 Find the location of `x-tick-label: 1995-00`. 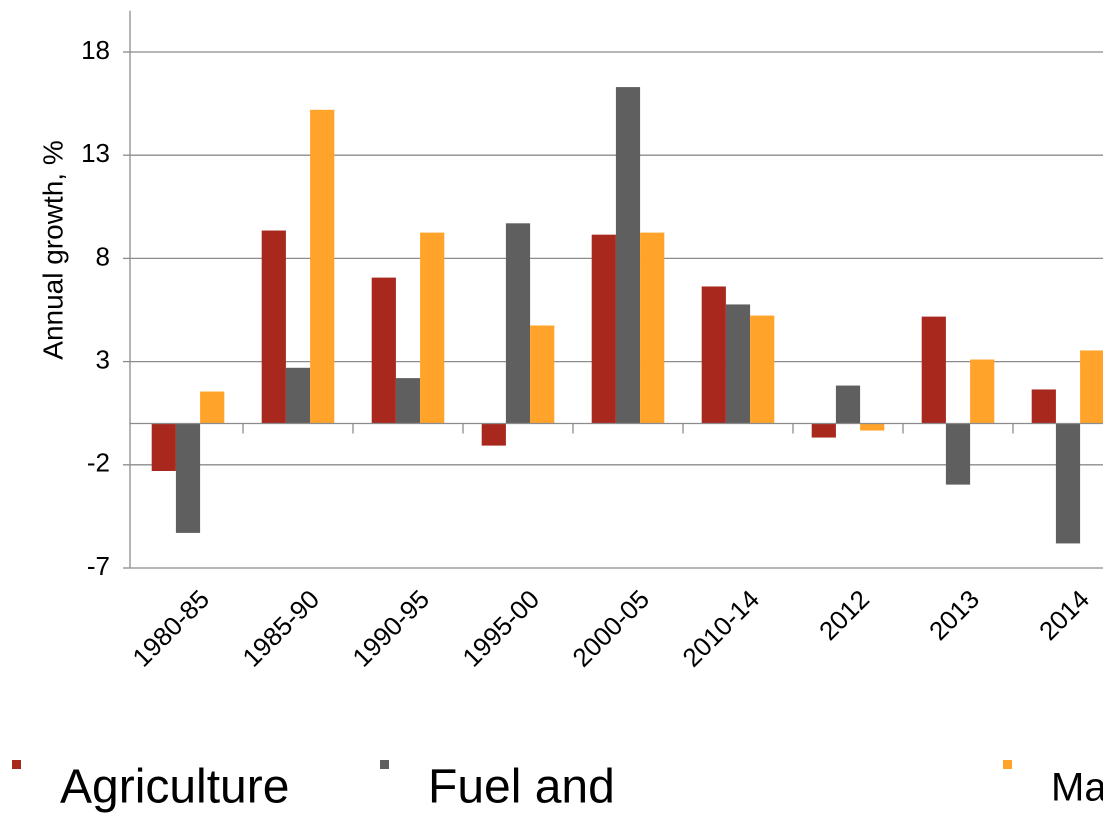

x-tick-label: 1995-00 is located at coordinates (500, 628).